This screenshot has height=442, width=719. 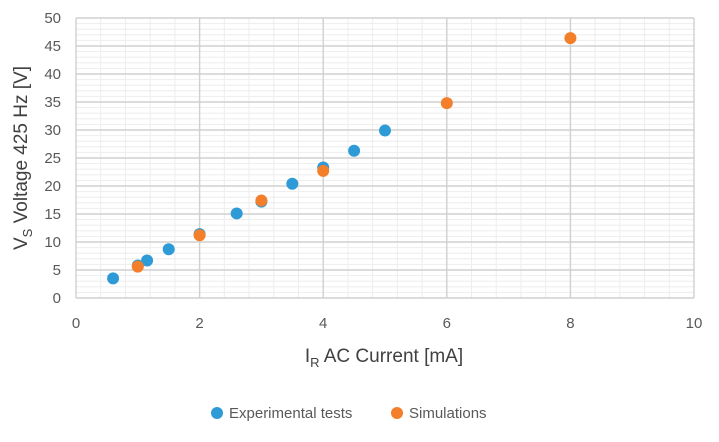 What do you see at coordinates (314, 362) in the screenshot?
I see `x-axis-title-subscript: R` at bounding box center [314, 362].